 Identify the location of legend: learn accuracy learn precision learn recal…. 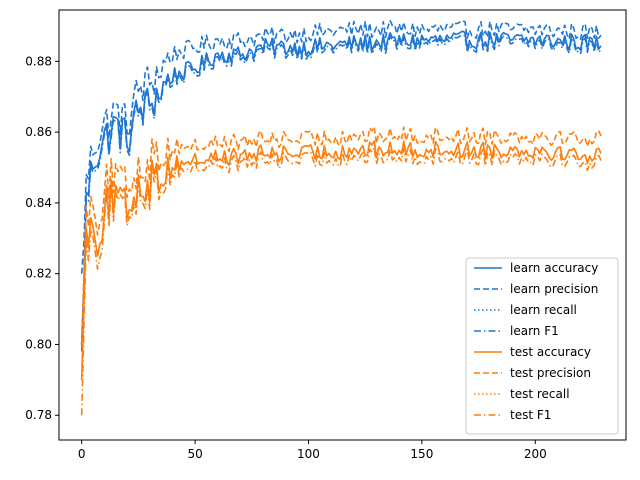
(542, 346).